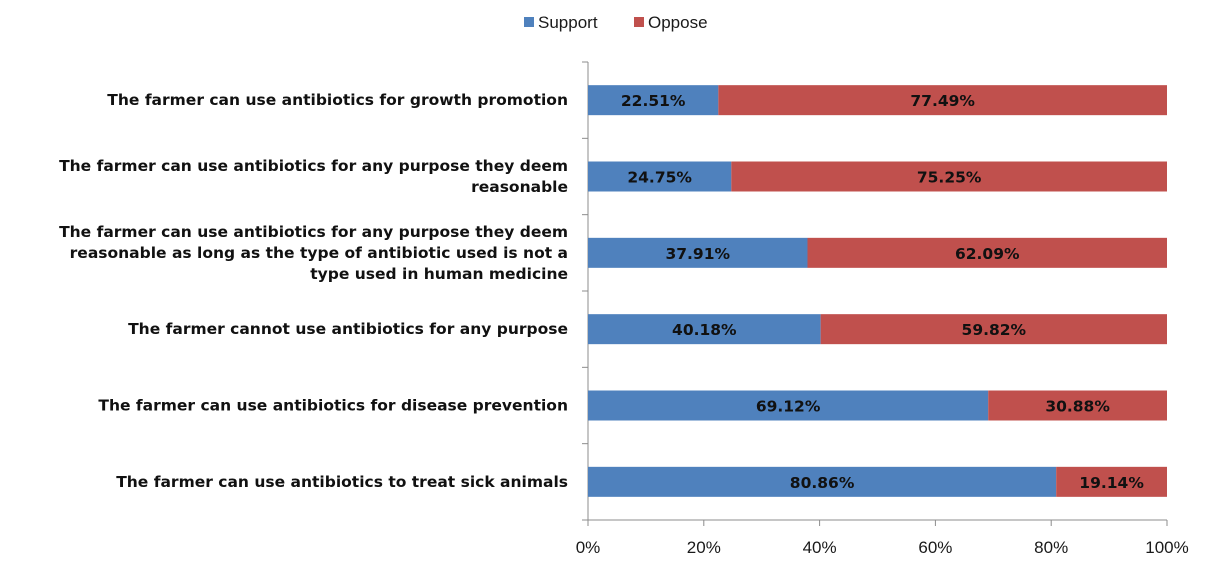 The height and width of the screenshot is (567, 1213). I want to click on x-tick-label: 100%, so click(1166, 547).